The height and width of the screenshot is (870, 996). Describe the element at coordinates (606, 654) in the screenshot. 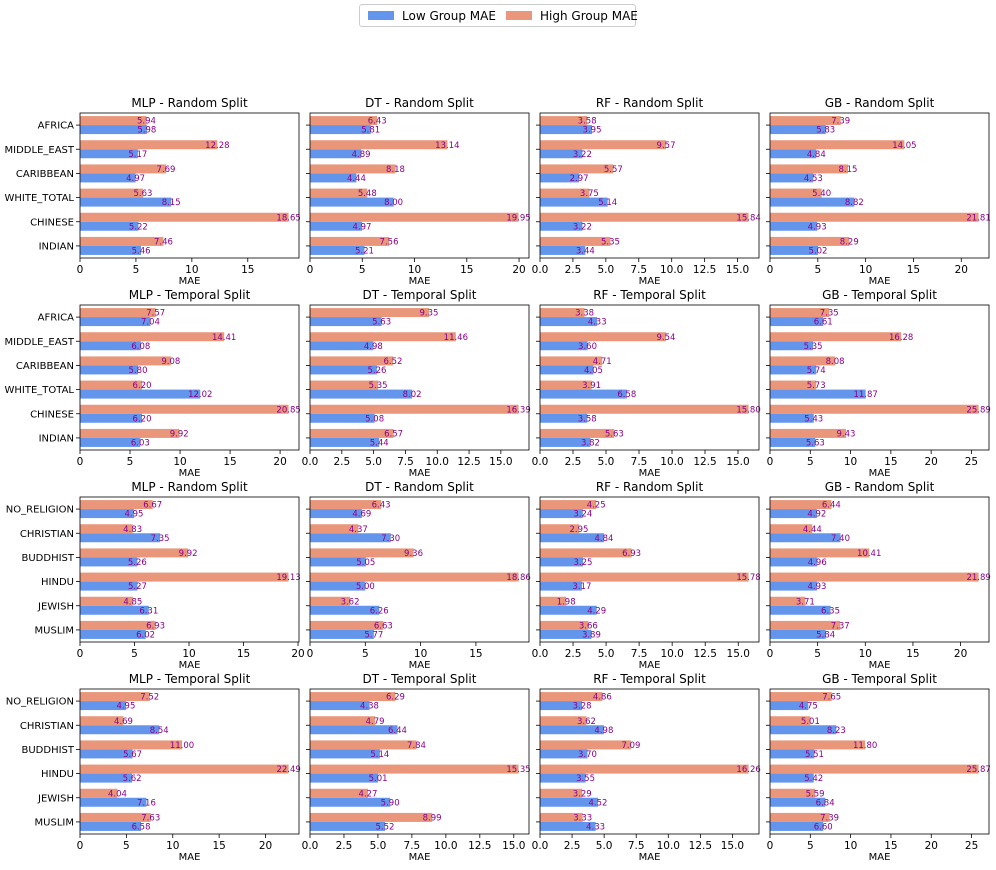

I see `x-tick-label: 5.0` at that location.